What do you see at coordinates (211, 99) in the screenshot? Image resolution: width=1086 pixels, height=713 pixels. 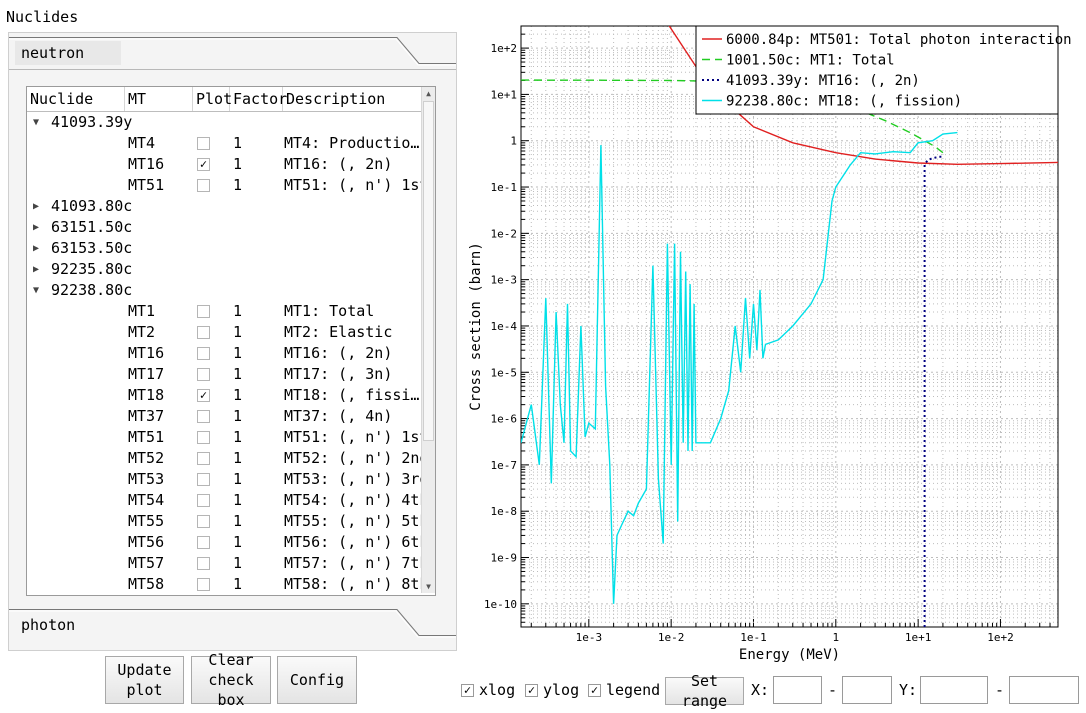 I see `col-header-plot: Plot` at bounding box center [211, 99].